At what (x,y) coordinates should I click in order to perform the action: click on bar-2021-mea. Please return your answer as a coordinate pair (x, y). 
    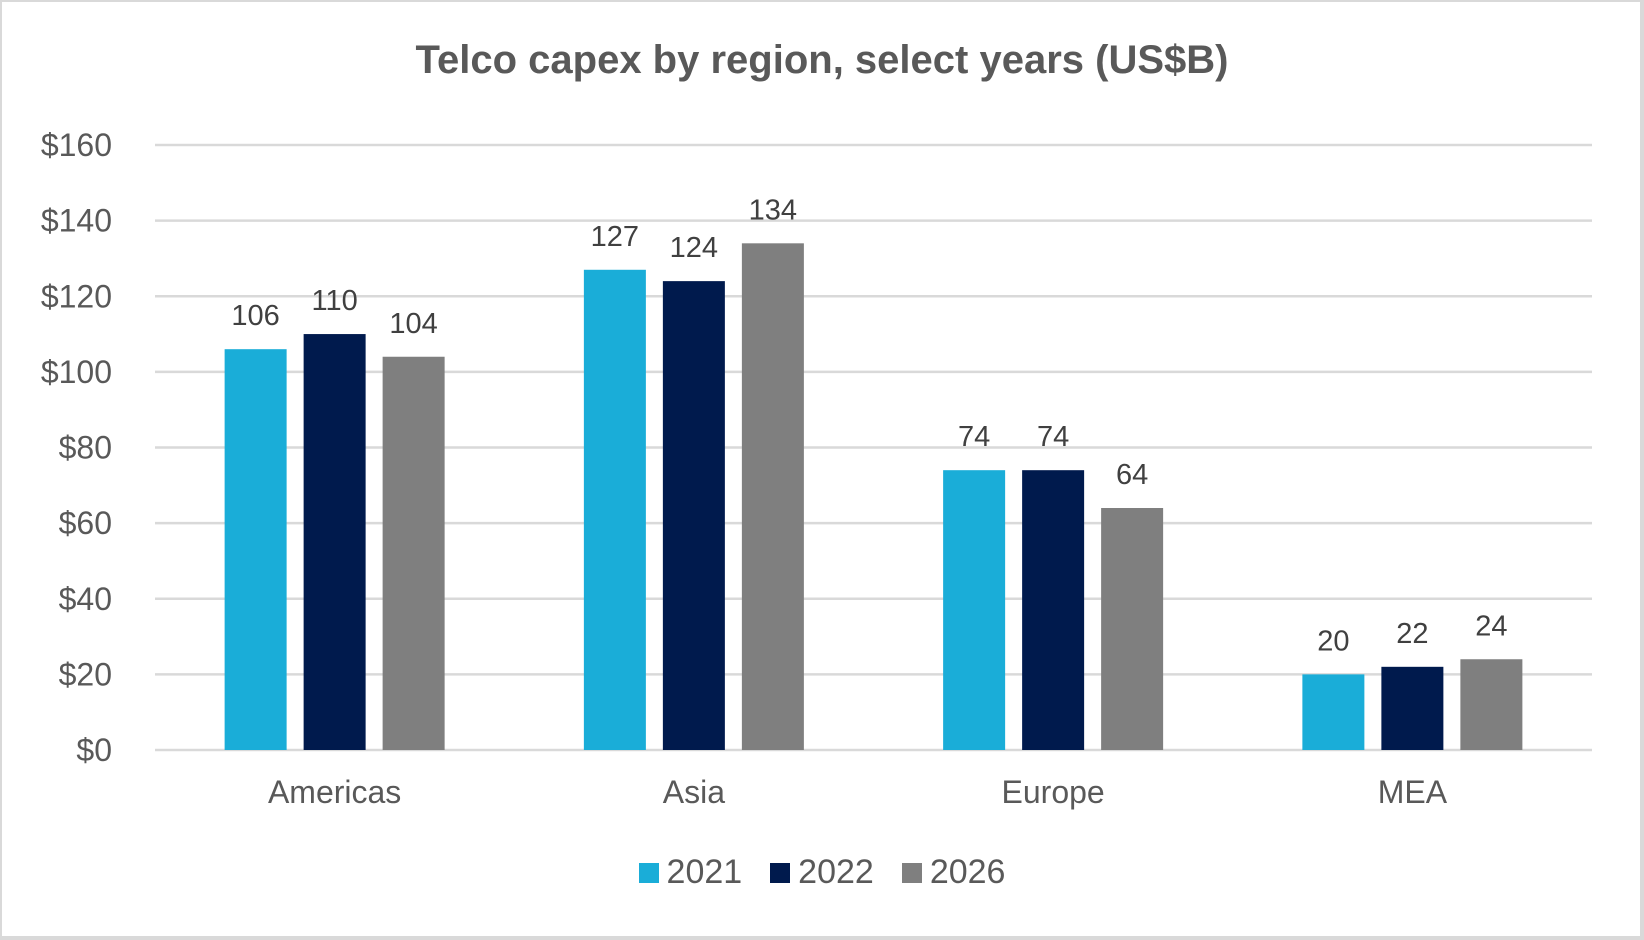
    Looking at the image, I should click on (1333, 712).